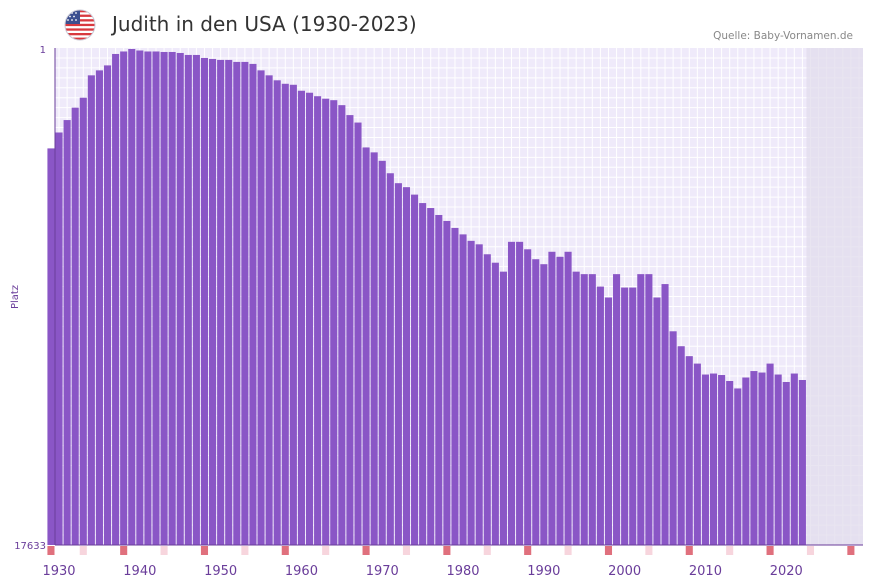 This screenshot has height=587, width=873. I want to click on bar-1999, so click(617, 409).